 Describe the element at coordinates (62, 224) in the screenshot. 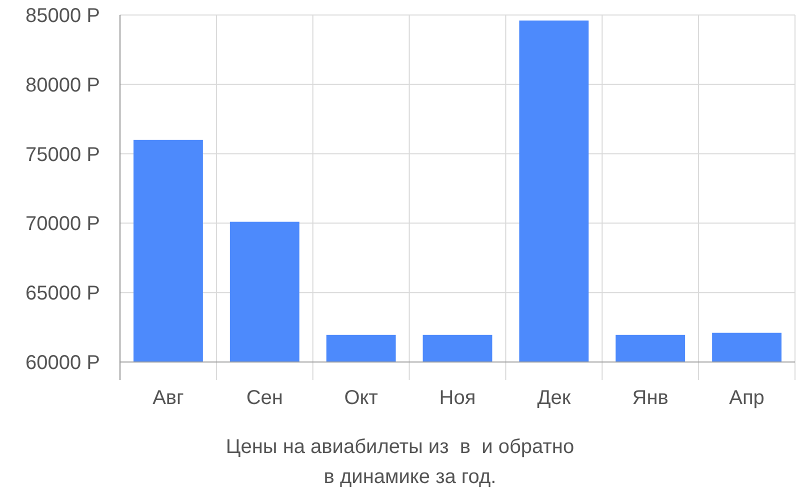

I see `y-tick-label: 70000 Р` at that location.